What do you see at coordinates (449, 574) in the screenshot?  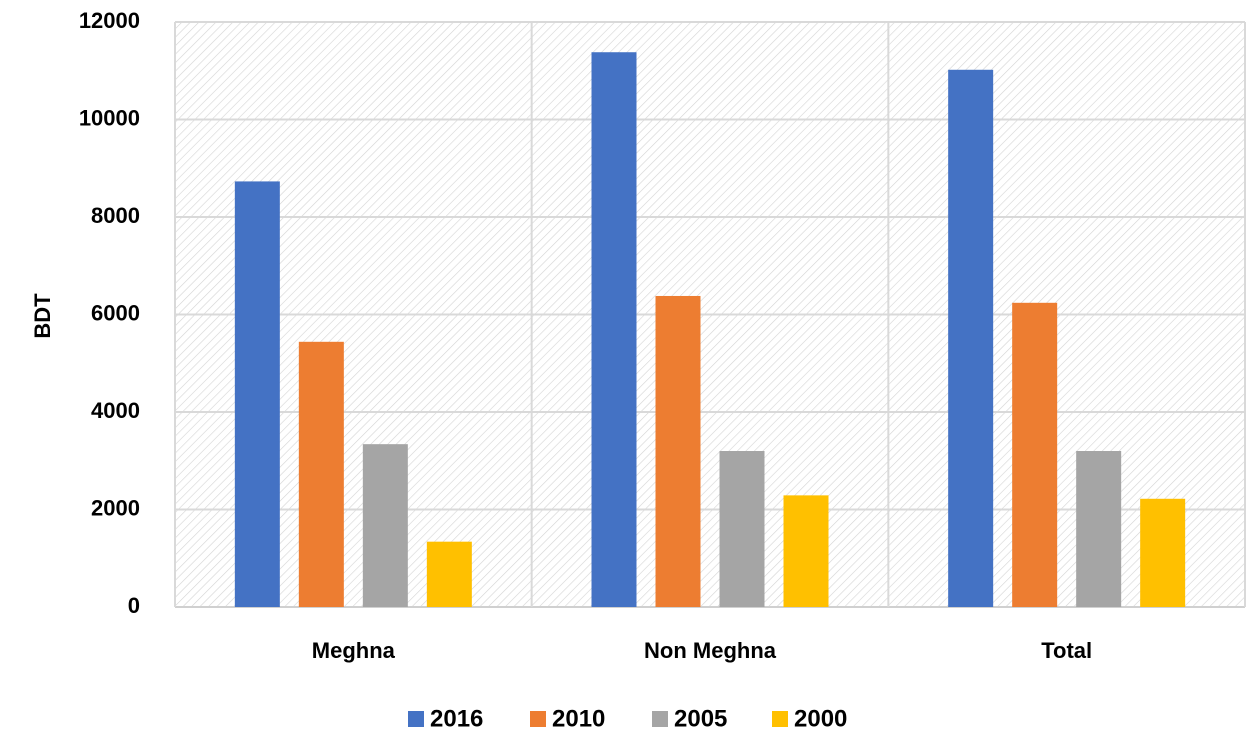 I see `bar-2000-meghna` at bounding box center [449, 574].